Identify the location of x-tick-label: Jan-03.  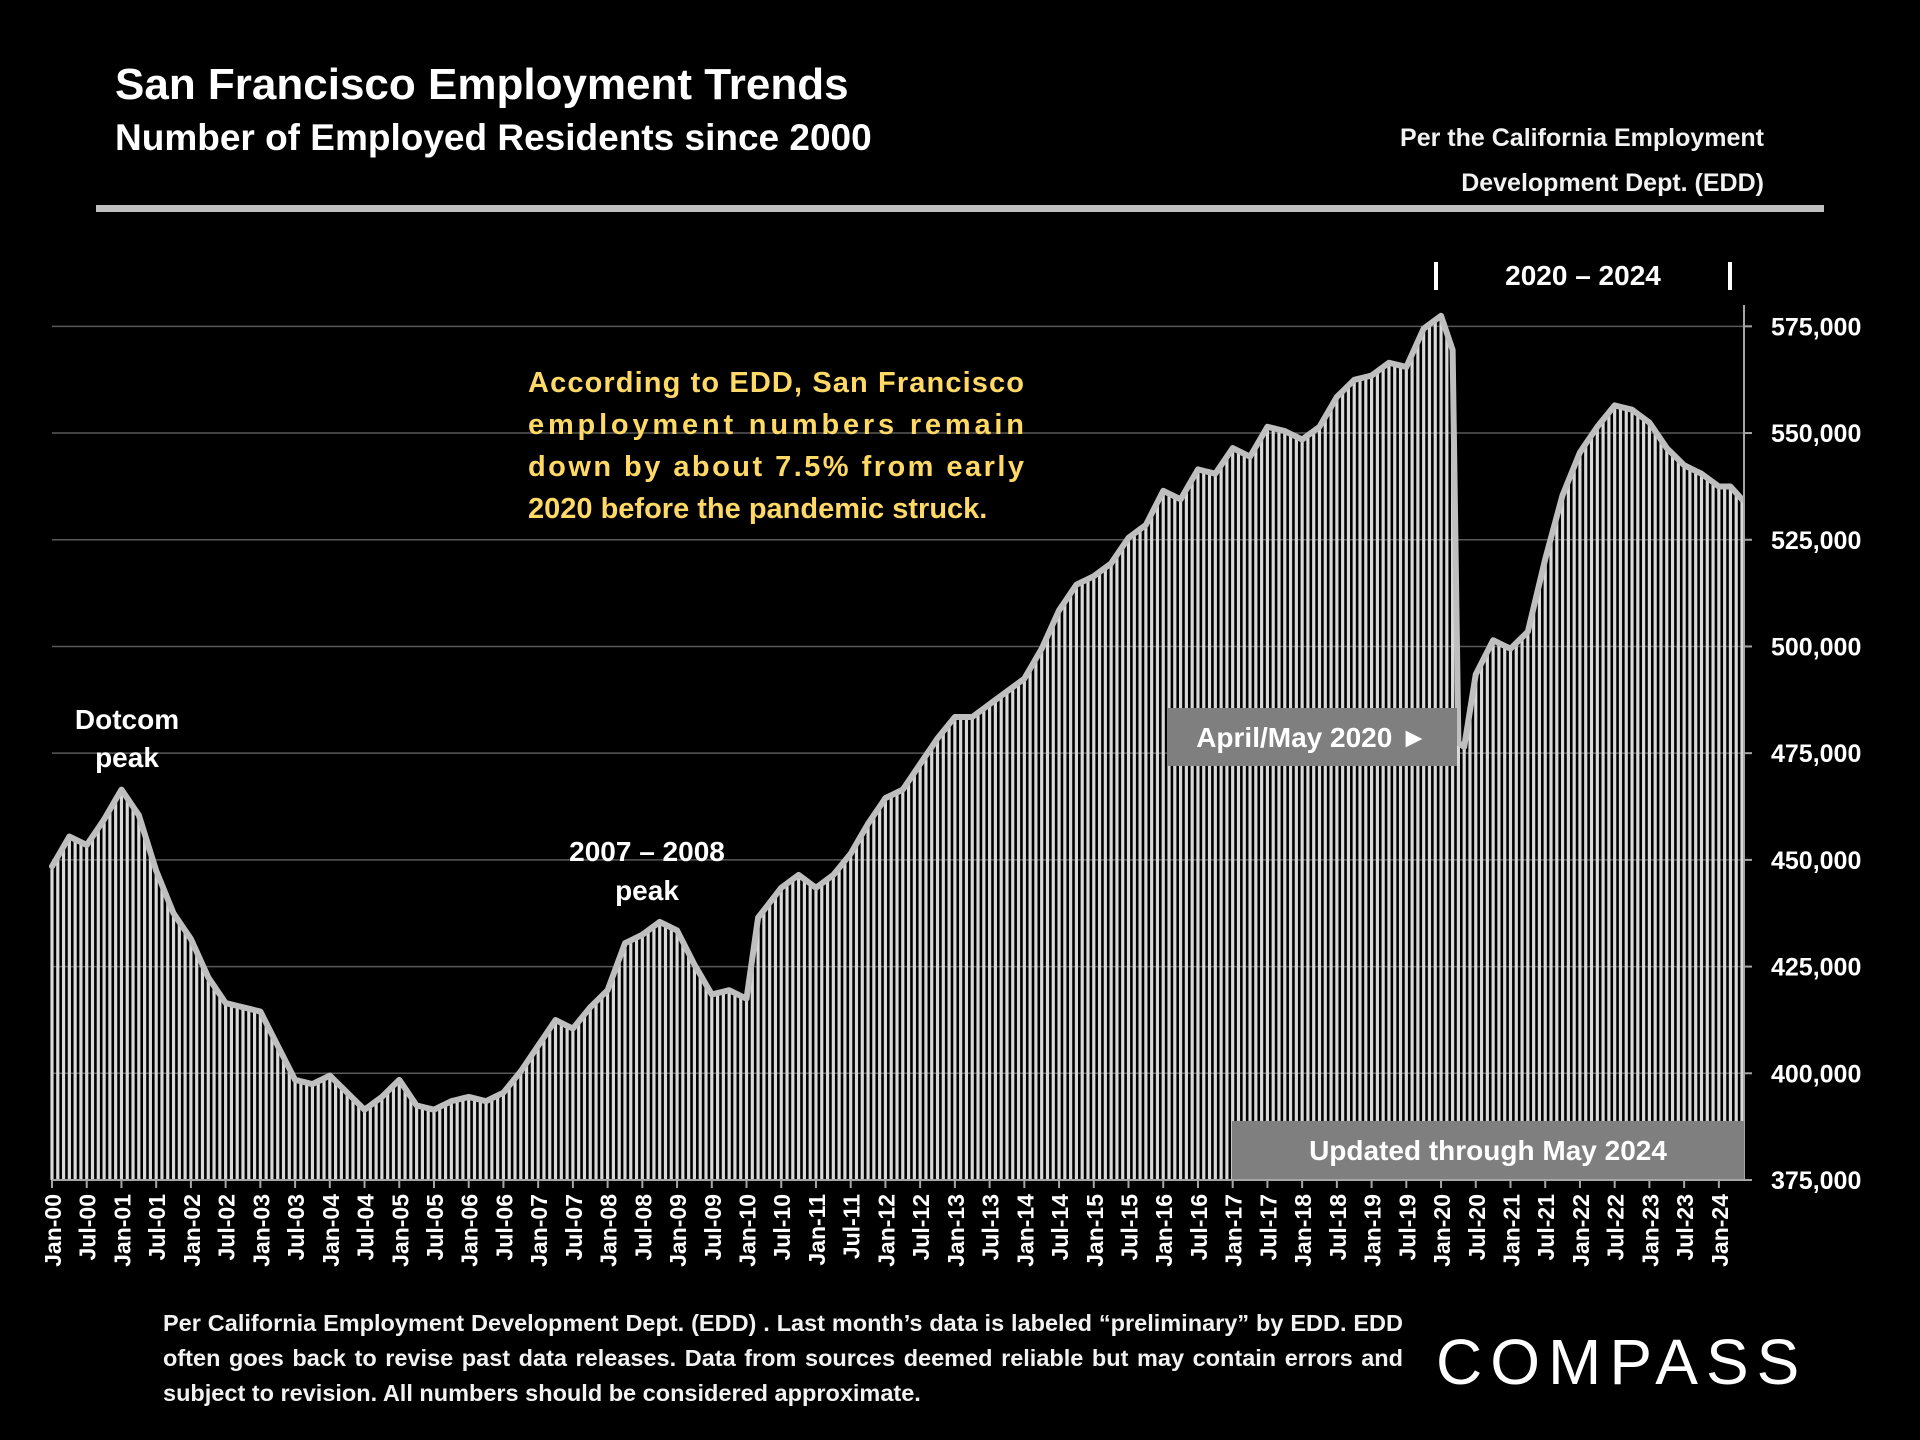
(261, 1230).